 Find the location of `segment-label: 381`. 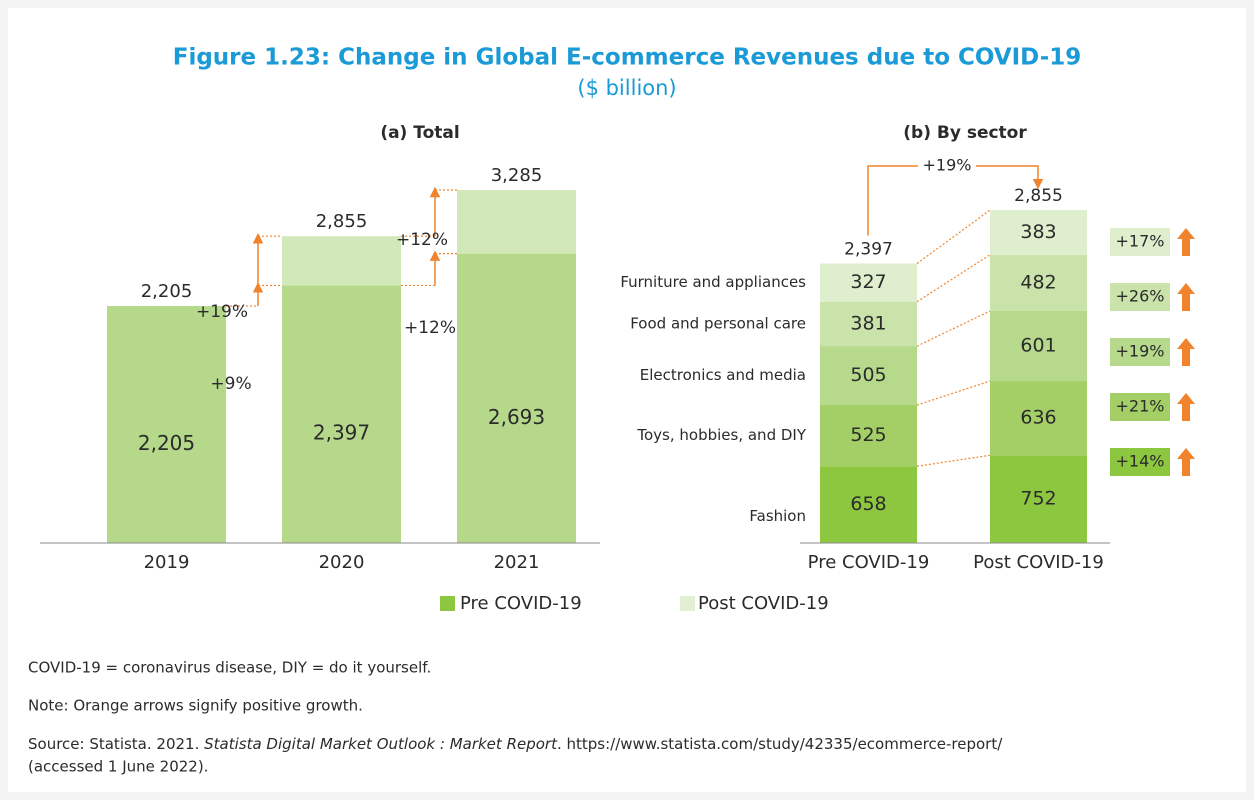

segment-label: 381 is located at coordinates (868, 323).